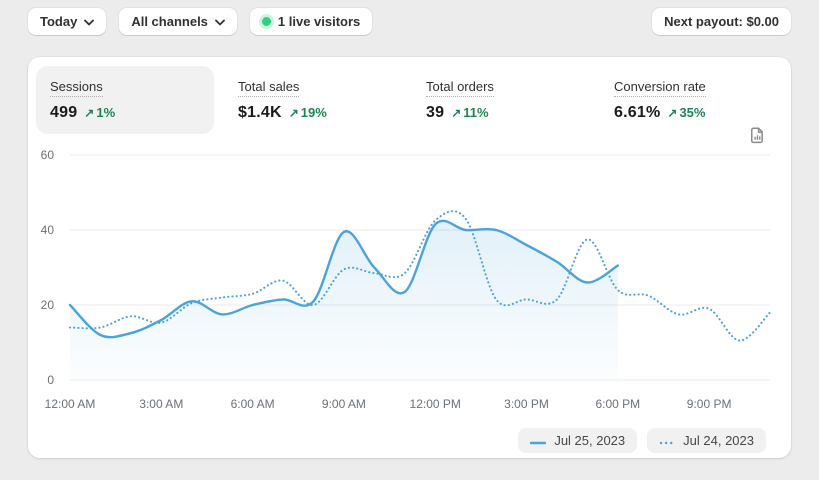  I want to click on date-range-button: Today, so click(67, 21).